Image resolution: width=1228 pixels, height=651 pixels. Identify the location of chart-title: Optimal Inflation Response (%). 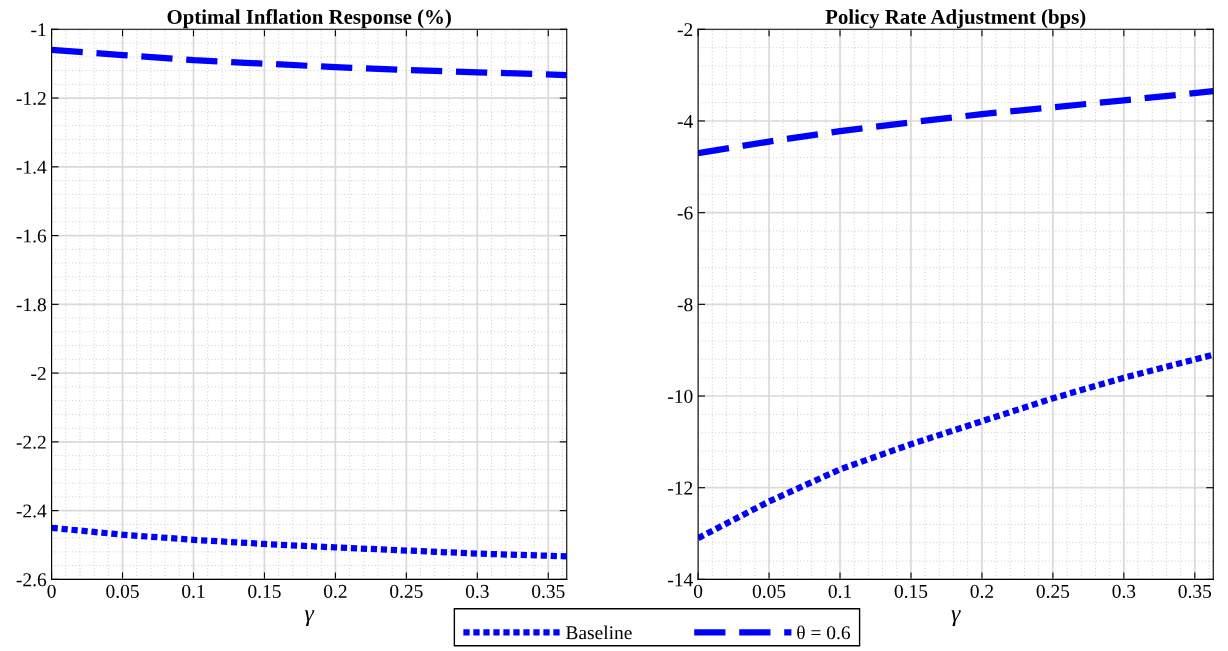
(309, 19).